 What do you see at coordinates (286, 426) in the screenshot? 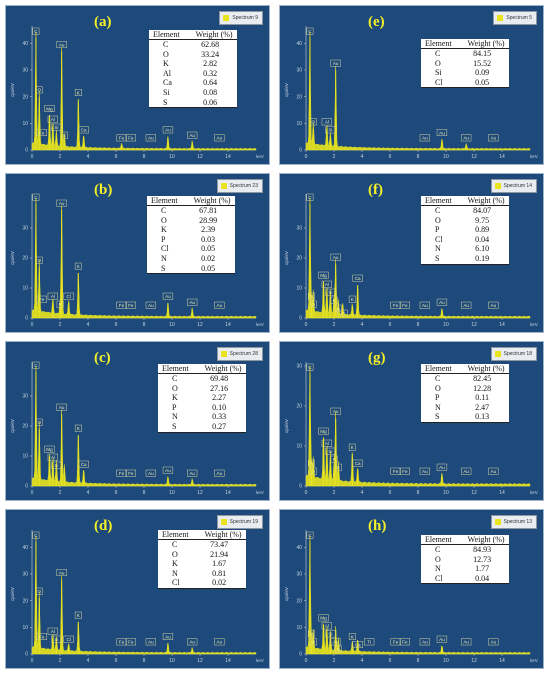
I see `y-axis-label: cps/eV` at bounding box center [286, 426].